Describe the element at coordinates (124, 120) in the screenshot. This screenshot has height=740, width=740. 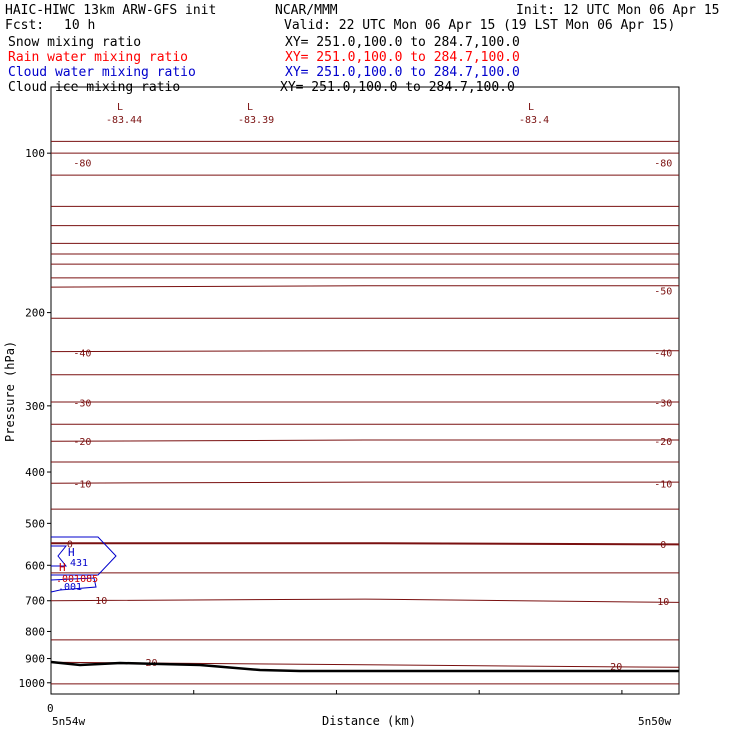
I see `low-value-1: -83.44` at that location.